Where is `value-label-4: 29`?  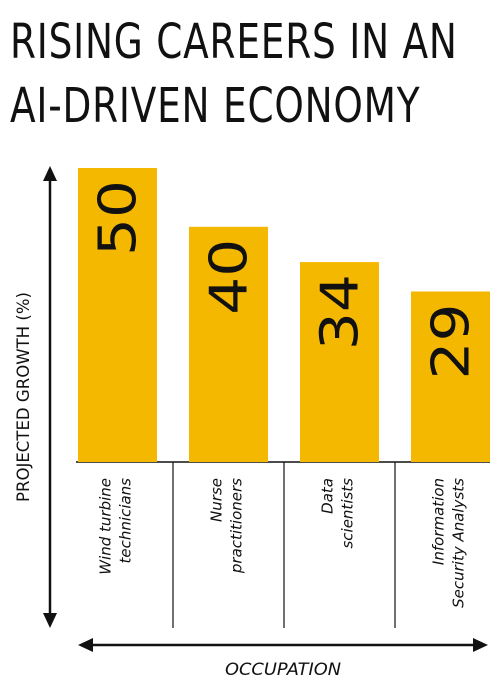 value-label-4: 29 is located at coordinates (452, 341).